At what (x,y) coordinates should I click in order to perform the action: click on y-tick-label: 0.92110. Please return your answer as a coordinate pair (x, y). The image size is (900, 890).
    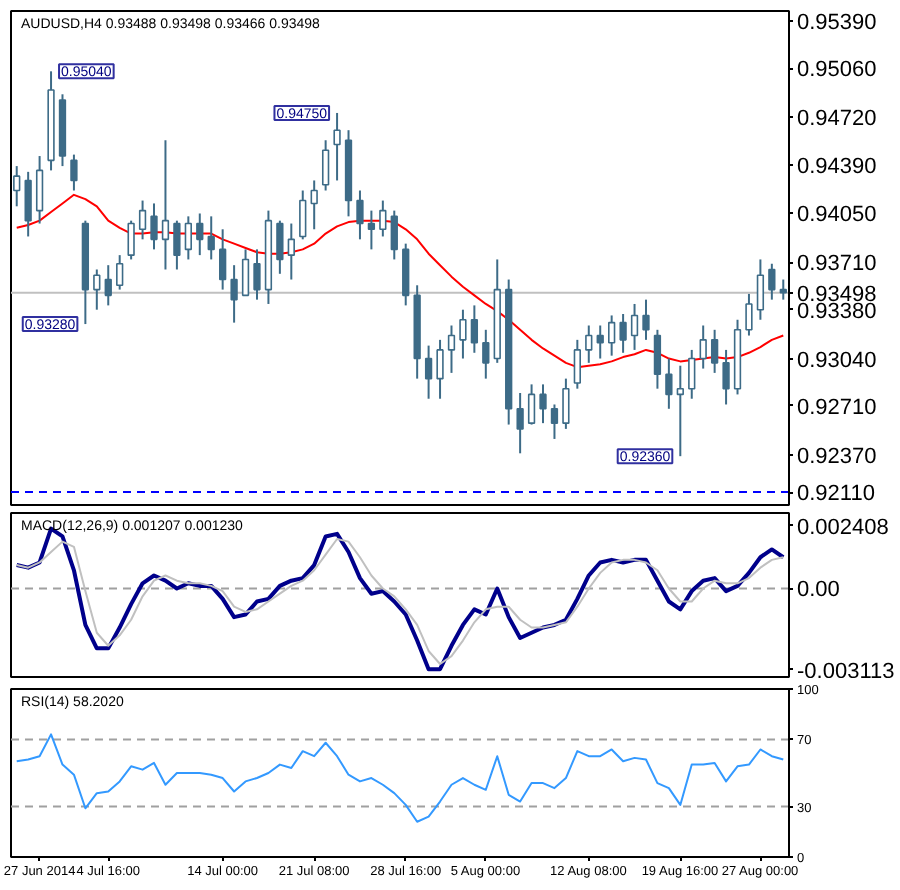
    Looking at the image, I should click on (836, 494).